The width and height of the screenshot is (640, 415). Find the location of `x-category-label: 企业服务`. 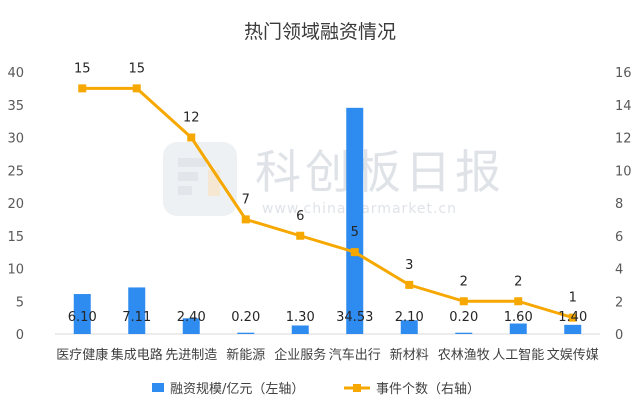

x-category-label: 企业服务 is located at coordinates (300, 355).